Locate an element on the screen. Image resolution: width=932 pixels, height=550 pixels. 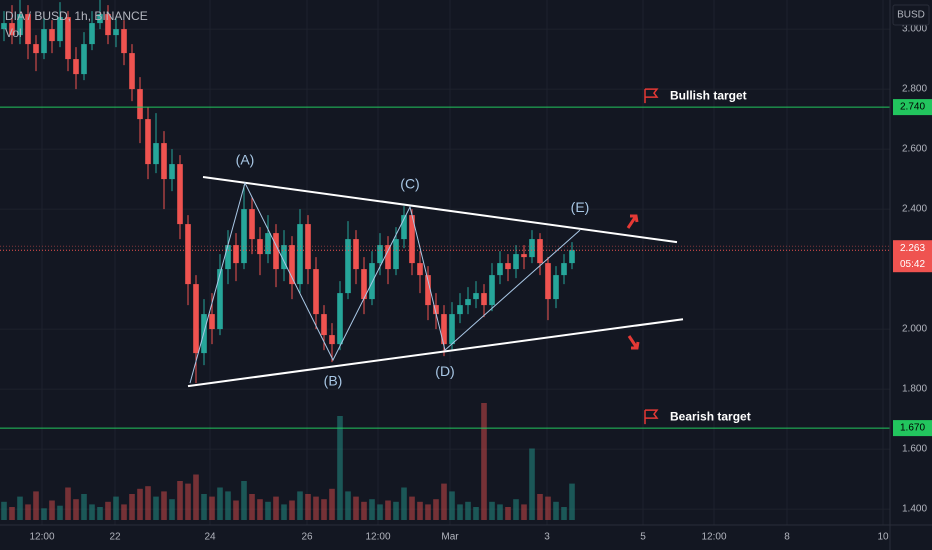
x-tick-label: 22 is located at coordinates (115, 537).